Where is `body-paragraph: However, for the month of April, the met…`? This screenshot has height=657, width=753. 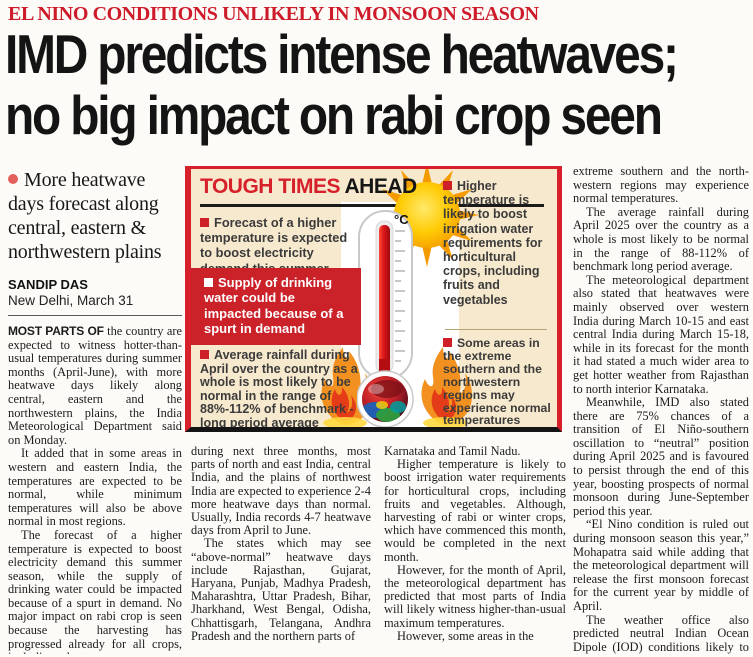
body-paragraph: However, for the month of April, the met… is located at coordinates (475, 596).